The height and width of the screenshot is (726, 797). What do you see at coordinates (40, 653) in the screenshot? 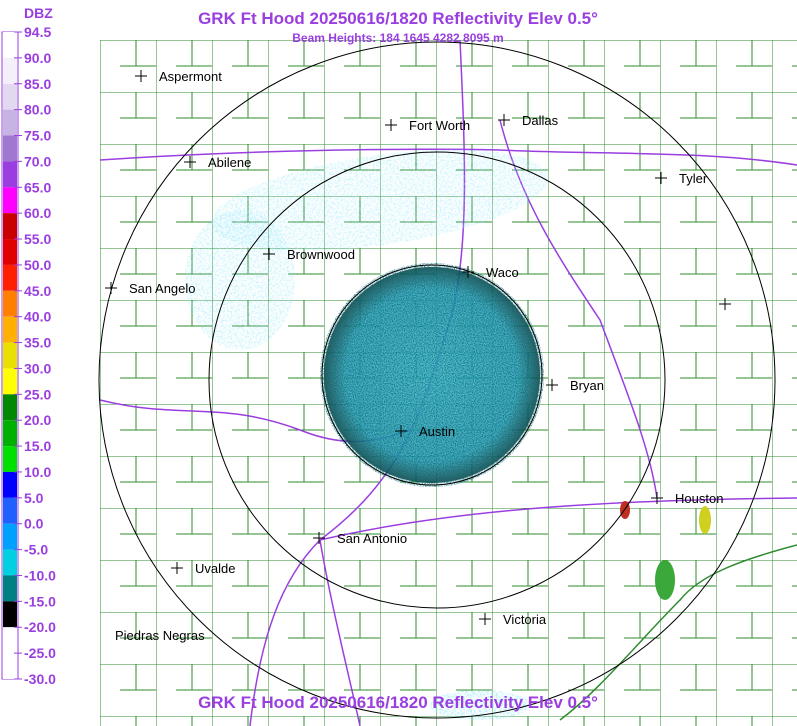
I see `colorbar-label: -25.0` at bounding box center [40, 653].